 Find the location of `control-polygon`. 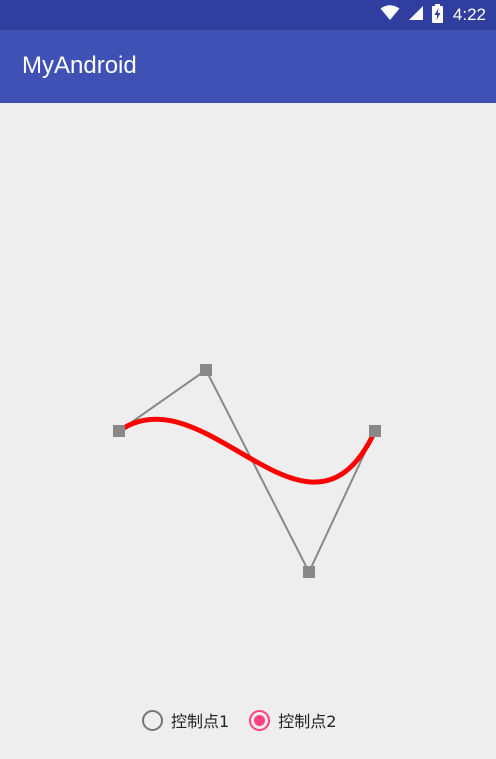

control-polygon is located at coordinates (247, 471).